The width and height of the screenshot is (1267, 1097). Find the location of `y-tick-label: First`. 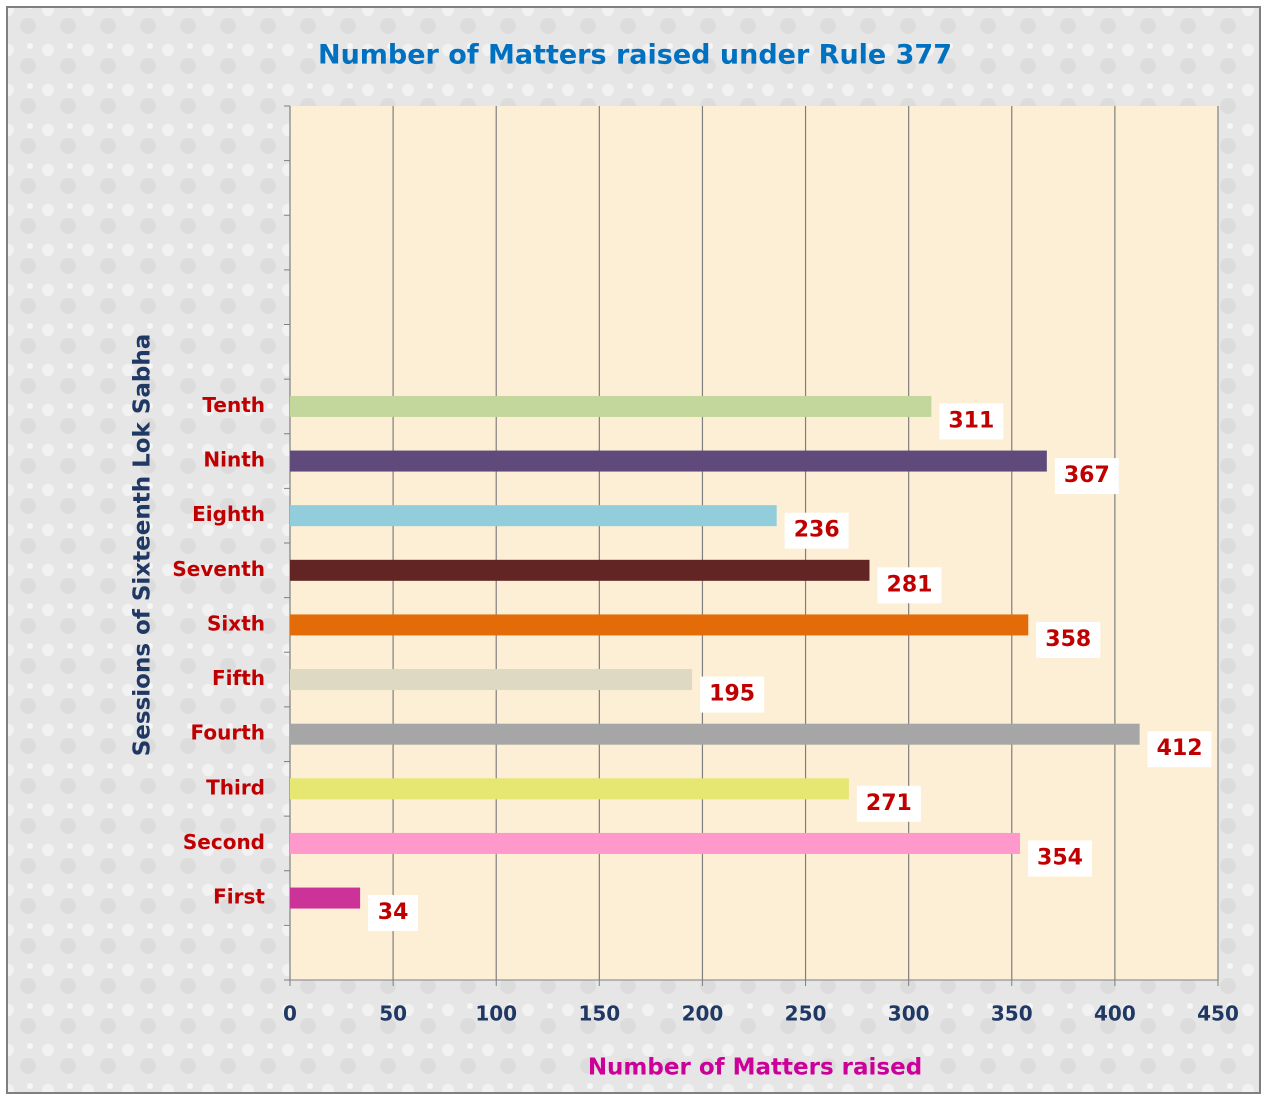

y-tick-label: First is located at coordinates (239, 897).